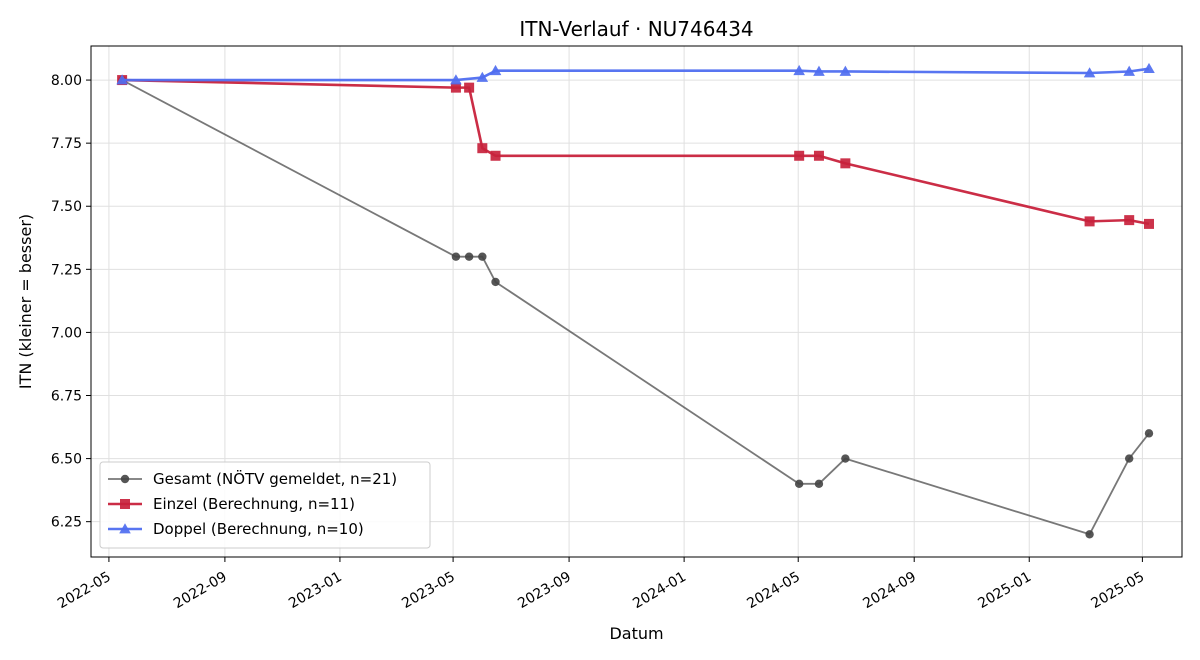  What do you see at coordinates (66, 396) in the screenshot?
I see `y-tick-label: 6.75` at bounding box center [66, 396].